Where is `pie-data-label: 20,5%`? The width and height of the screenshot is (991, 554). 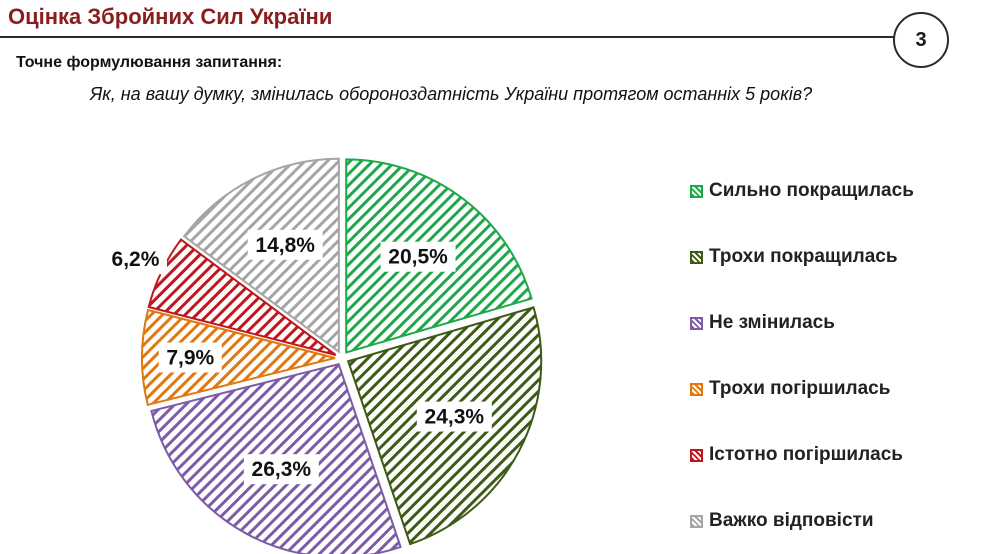 pie-data-label: 20,5% is located at coordinates (418, 257).